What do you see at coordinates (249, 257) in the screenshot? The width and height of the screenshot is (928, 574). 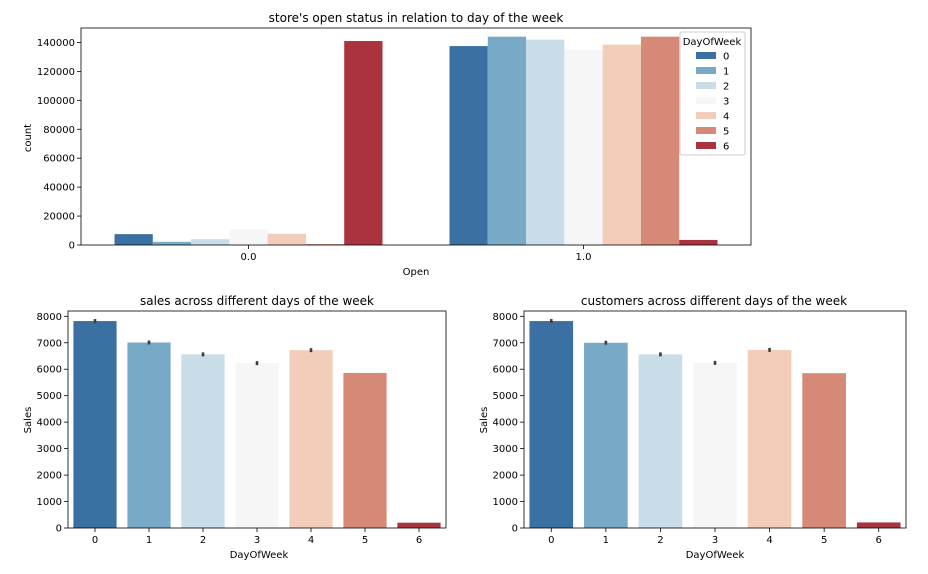 I see `open-status-xtick-label: 0.0` at bounding box center [249, 257].